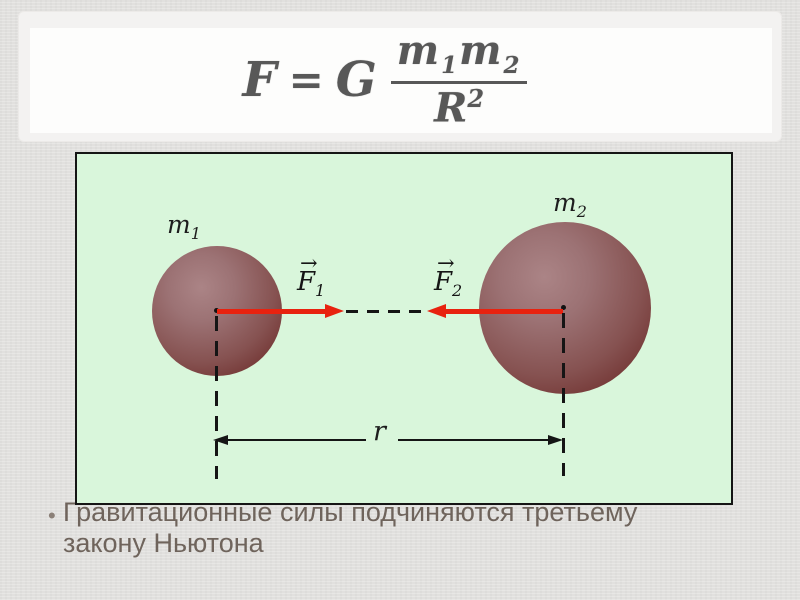  I want to click on force-2-arrow-body, so click(504, 311).